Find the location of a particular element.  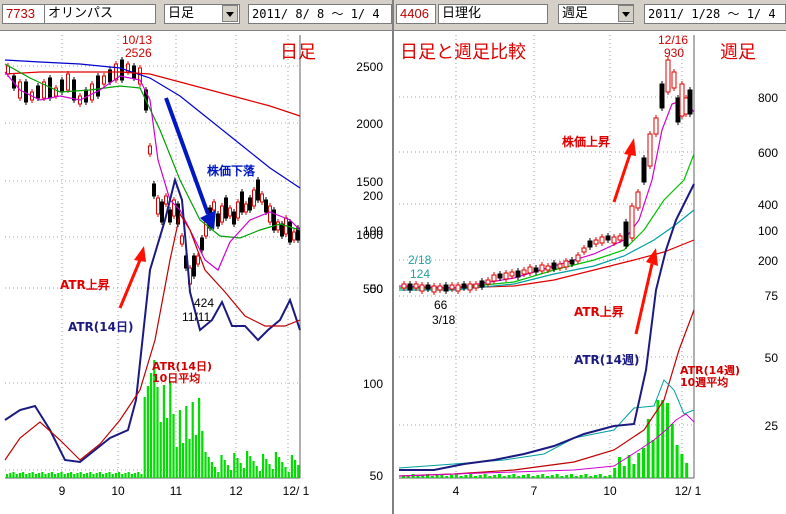

left-atr-avg-label-1: ATR(14日) is located at coordinates (182, 366).